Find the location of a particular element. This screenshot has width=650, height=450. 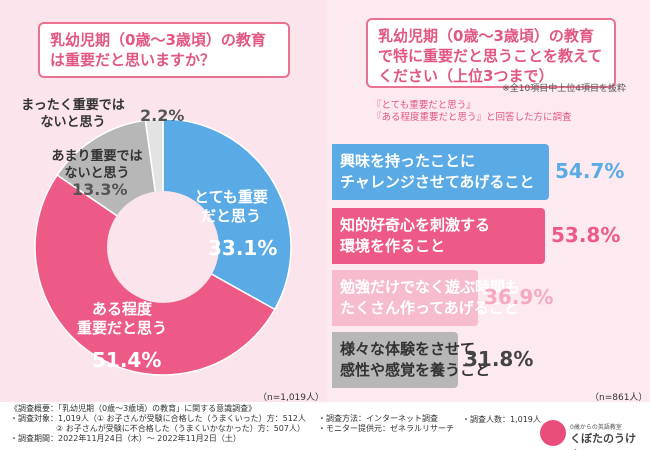

bar-label-line1: 様々な体験をさせて is located at coordinates (408, 349).